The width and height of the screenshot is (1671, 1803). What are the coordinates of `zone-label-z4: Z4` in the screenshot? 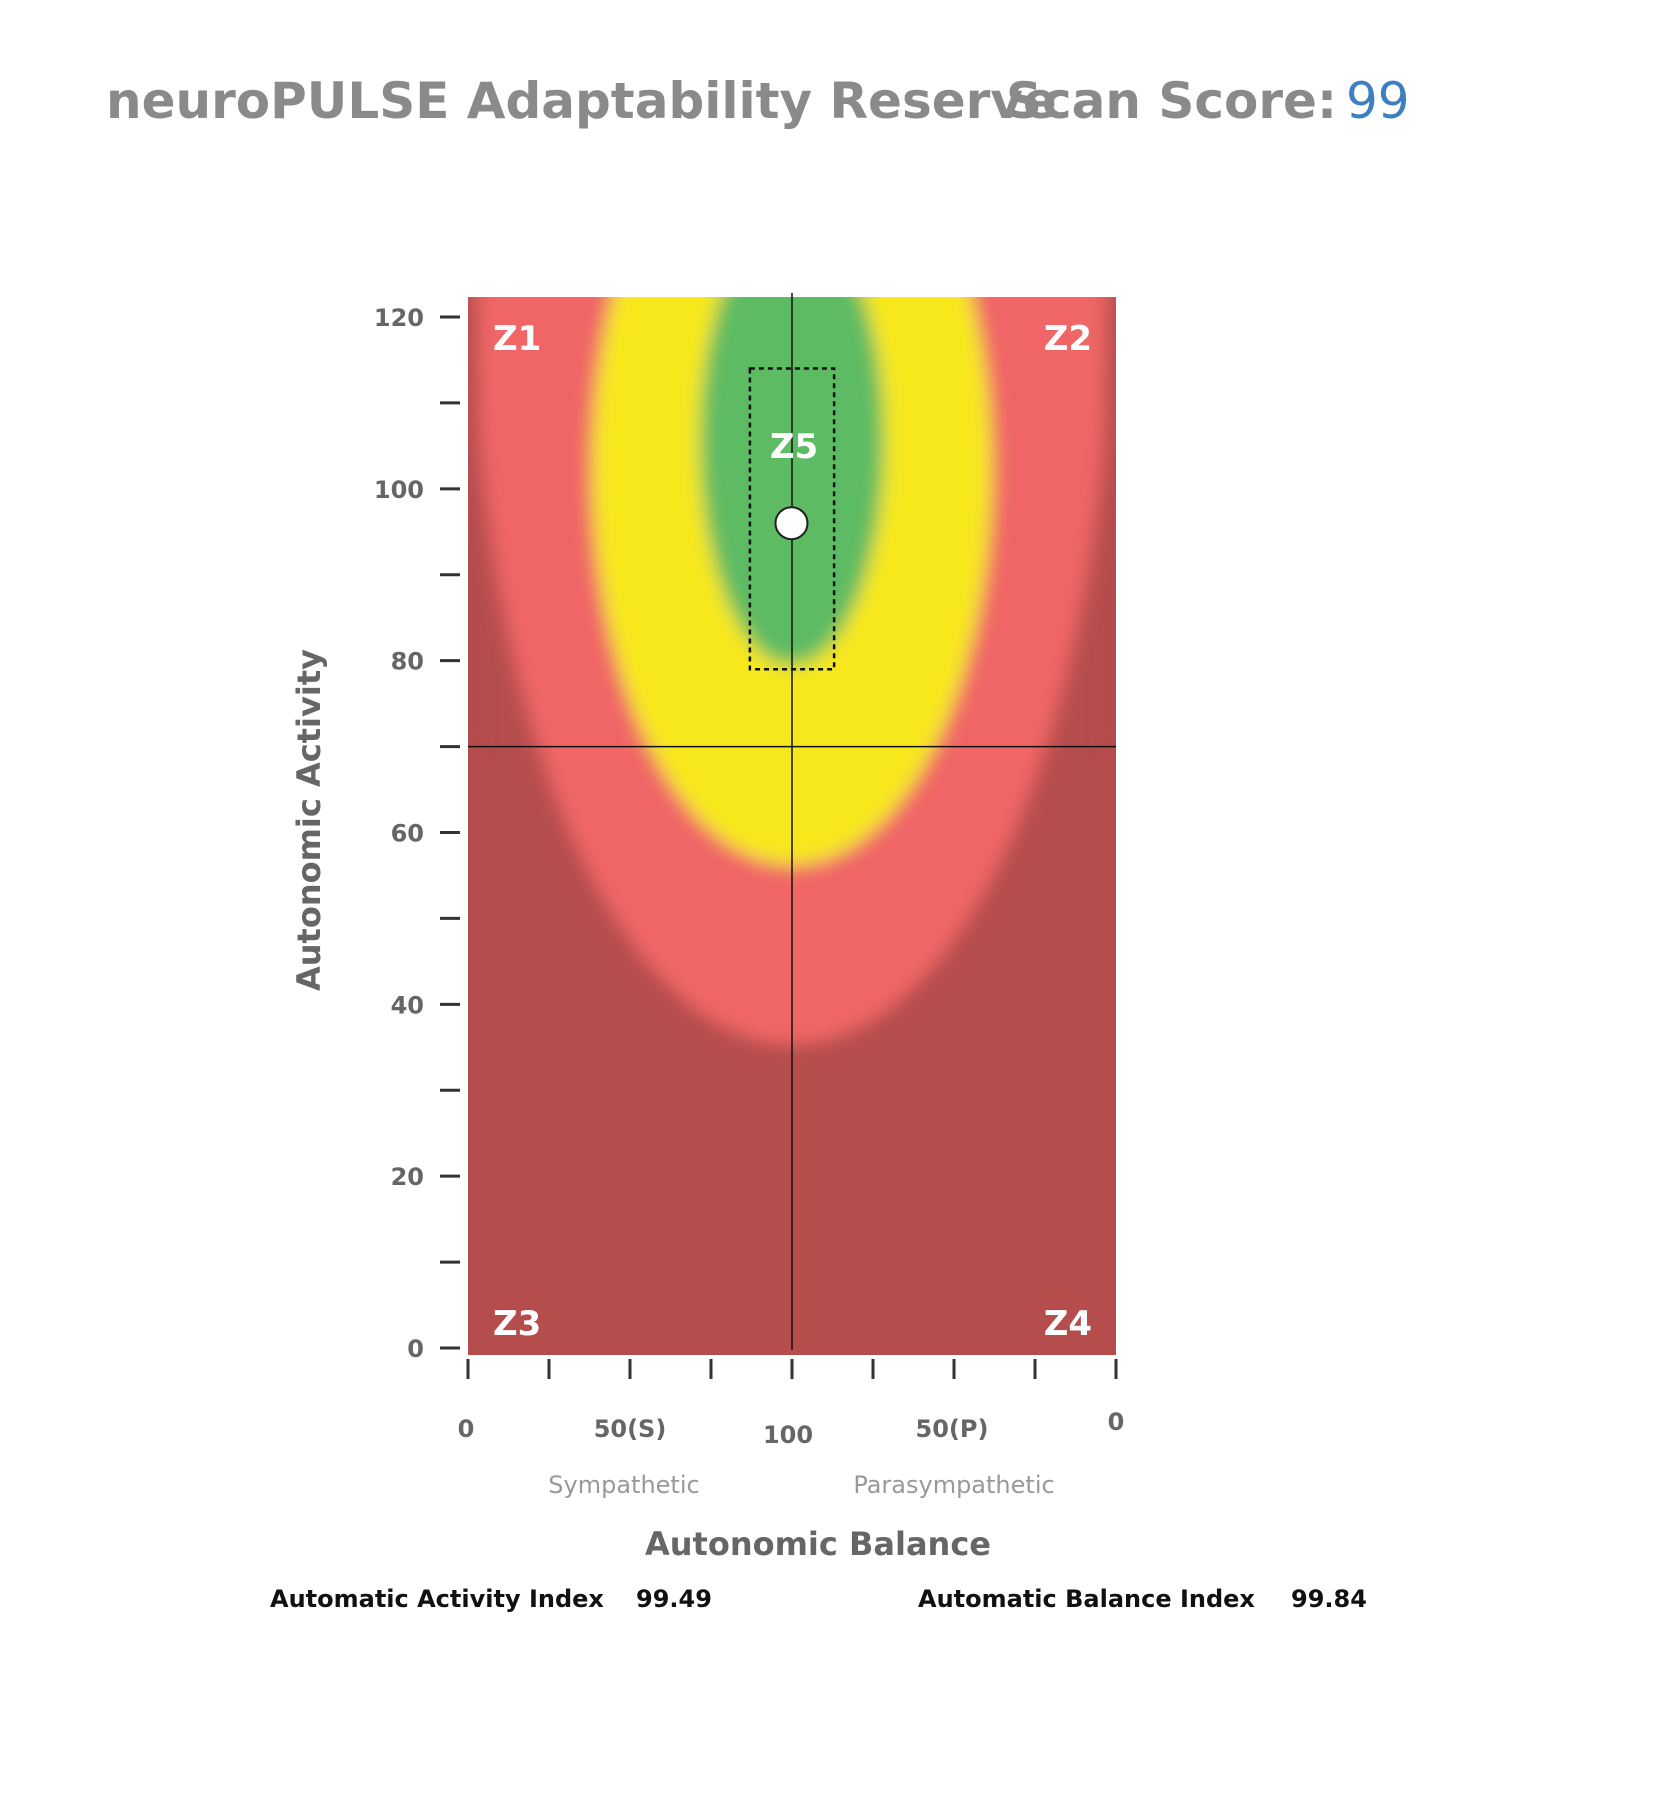 It's located at (1068, 1324).